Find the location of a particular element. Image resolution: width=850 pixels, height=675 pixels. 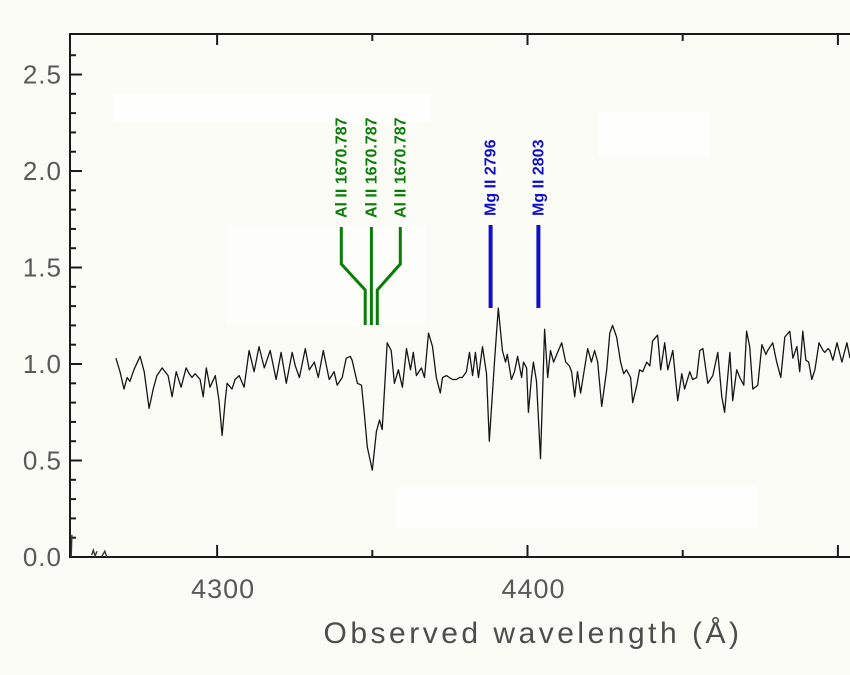

y-tick-label: 2.0 is located at coordinates (42, 171).